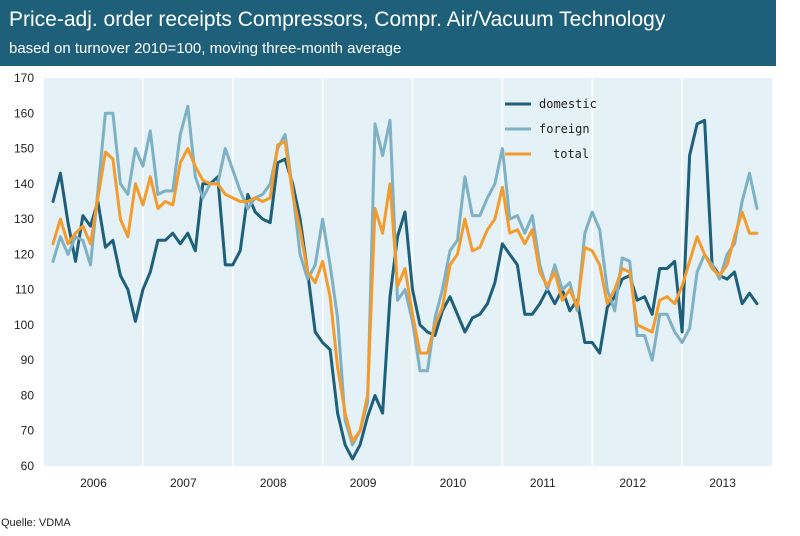  Describe the element at coordinates (24, 272) in the screenshot. I see `y-axis: 60 70 80 90 100 110 120 130 140 150 160 170` at that location.